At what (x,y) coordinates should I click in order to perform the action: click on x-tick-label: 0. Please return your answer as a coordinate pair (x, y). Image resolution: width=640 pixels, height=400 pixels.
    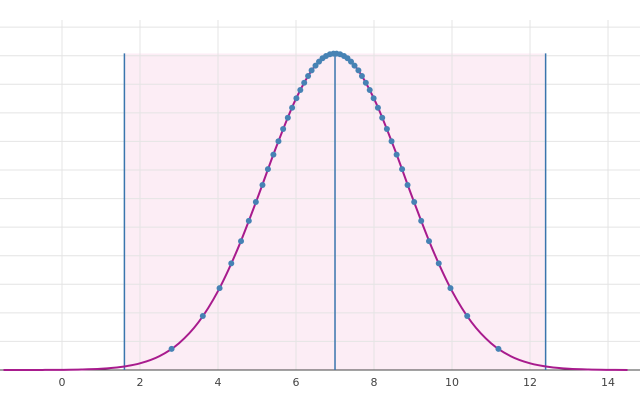
    Looking at the image, I should click on (62, 382).